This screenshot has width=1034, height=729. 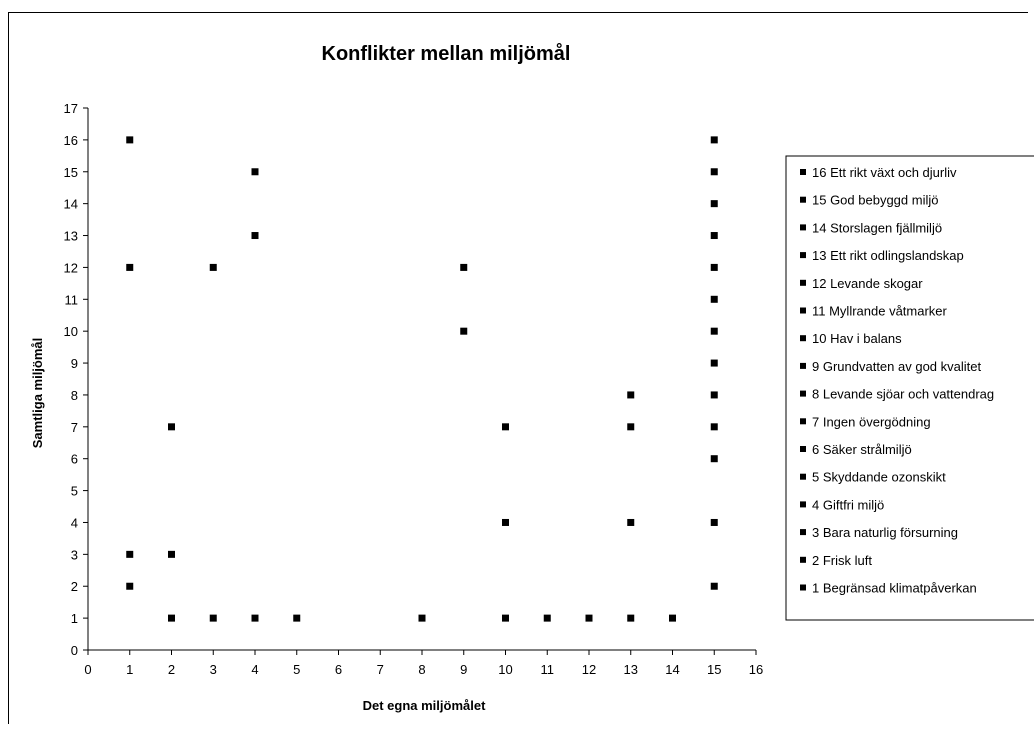 What do you see at coordinates (71, 236) in the screenshot?
I see `y-tick-label: 13` at bounding box center [71, 236].